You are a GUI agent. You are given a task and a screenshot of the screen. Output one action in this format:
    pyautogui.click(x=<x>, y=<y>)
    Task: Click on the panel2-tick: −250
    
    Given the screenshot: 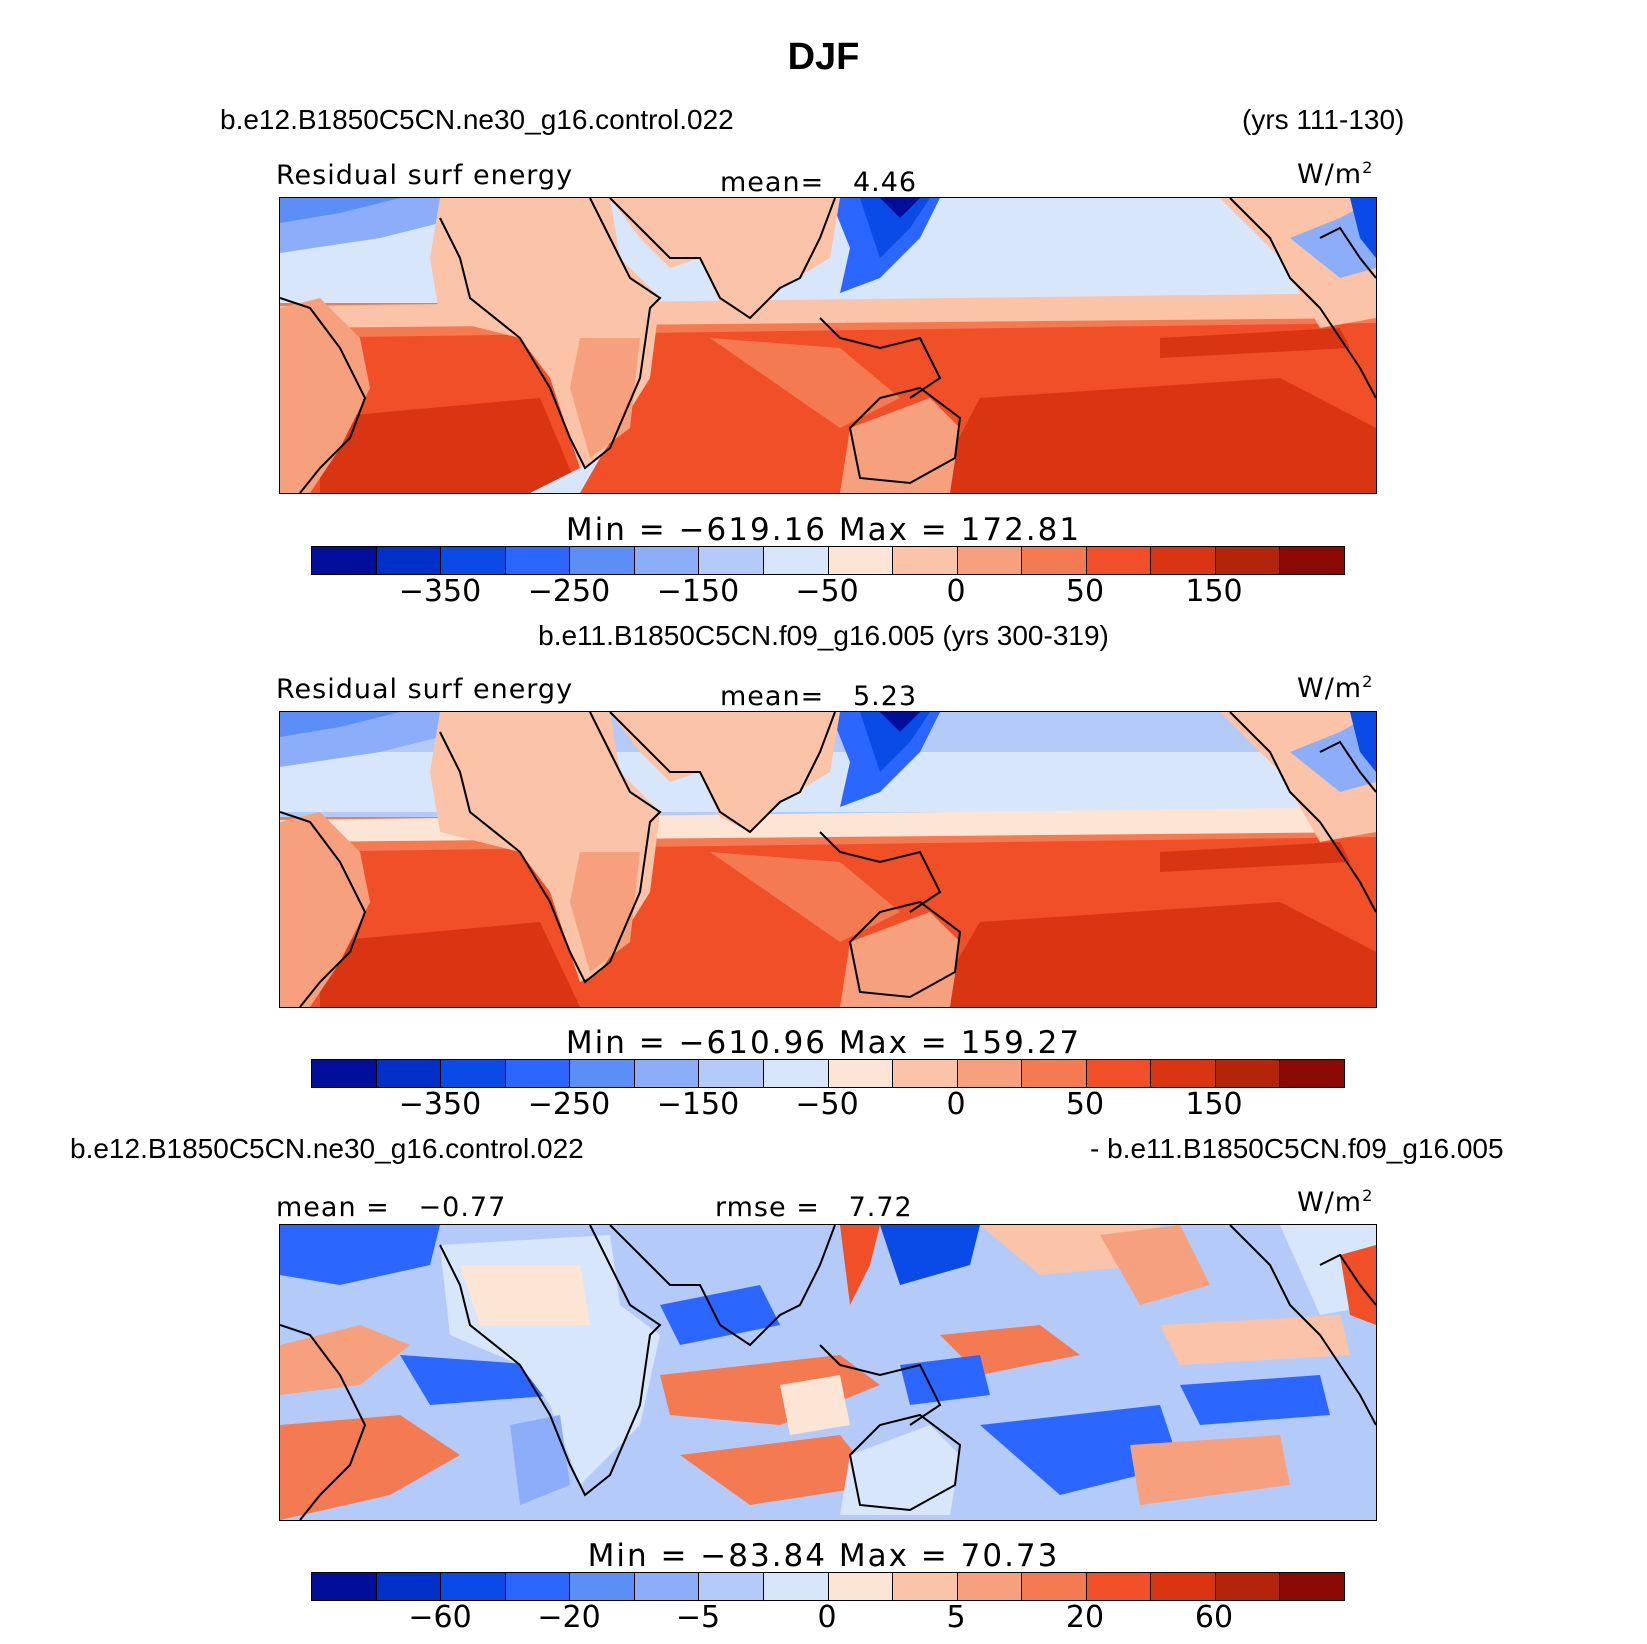 What is the action you would take?
    pyautogui.click(x=569, y=1104)
    